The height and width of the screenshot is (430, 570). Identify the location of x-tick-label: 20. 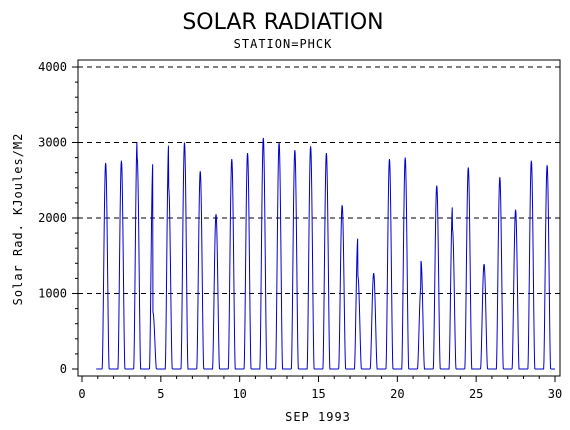
(397, 394).